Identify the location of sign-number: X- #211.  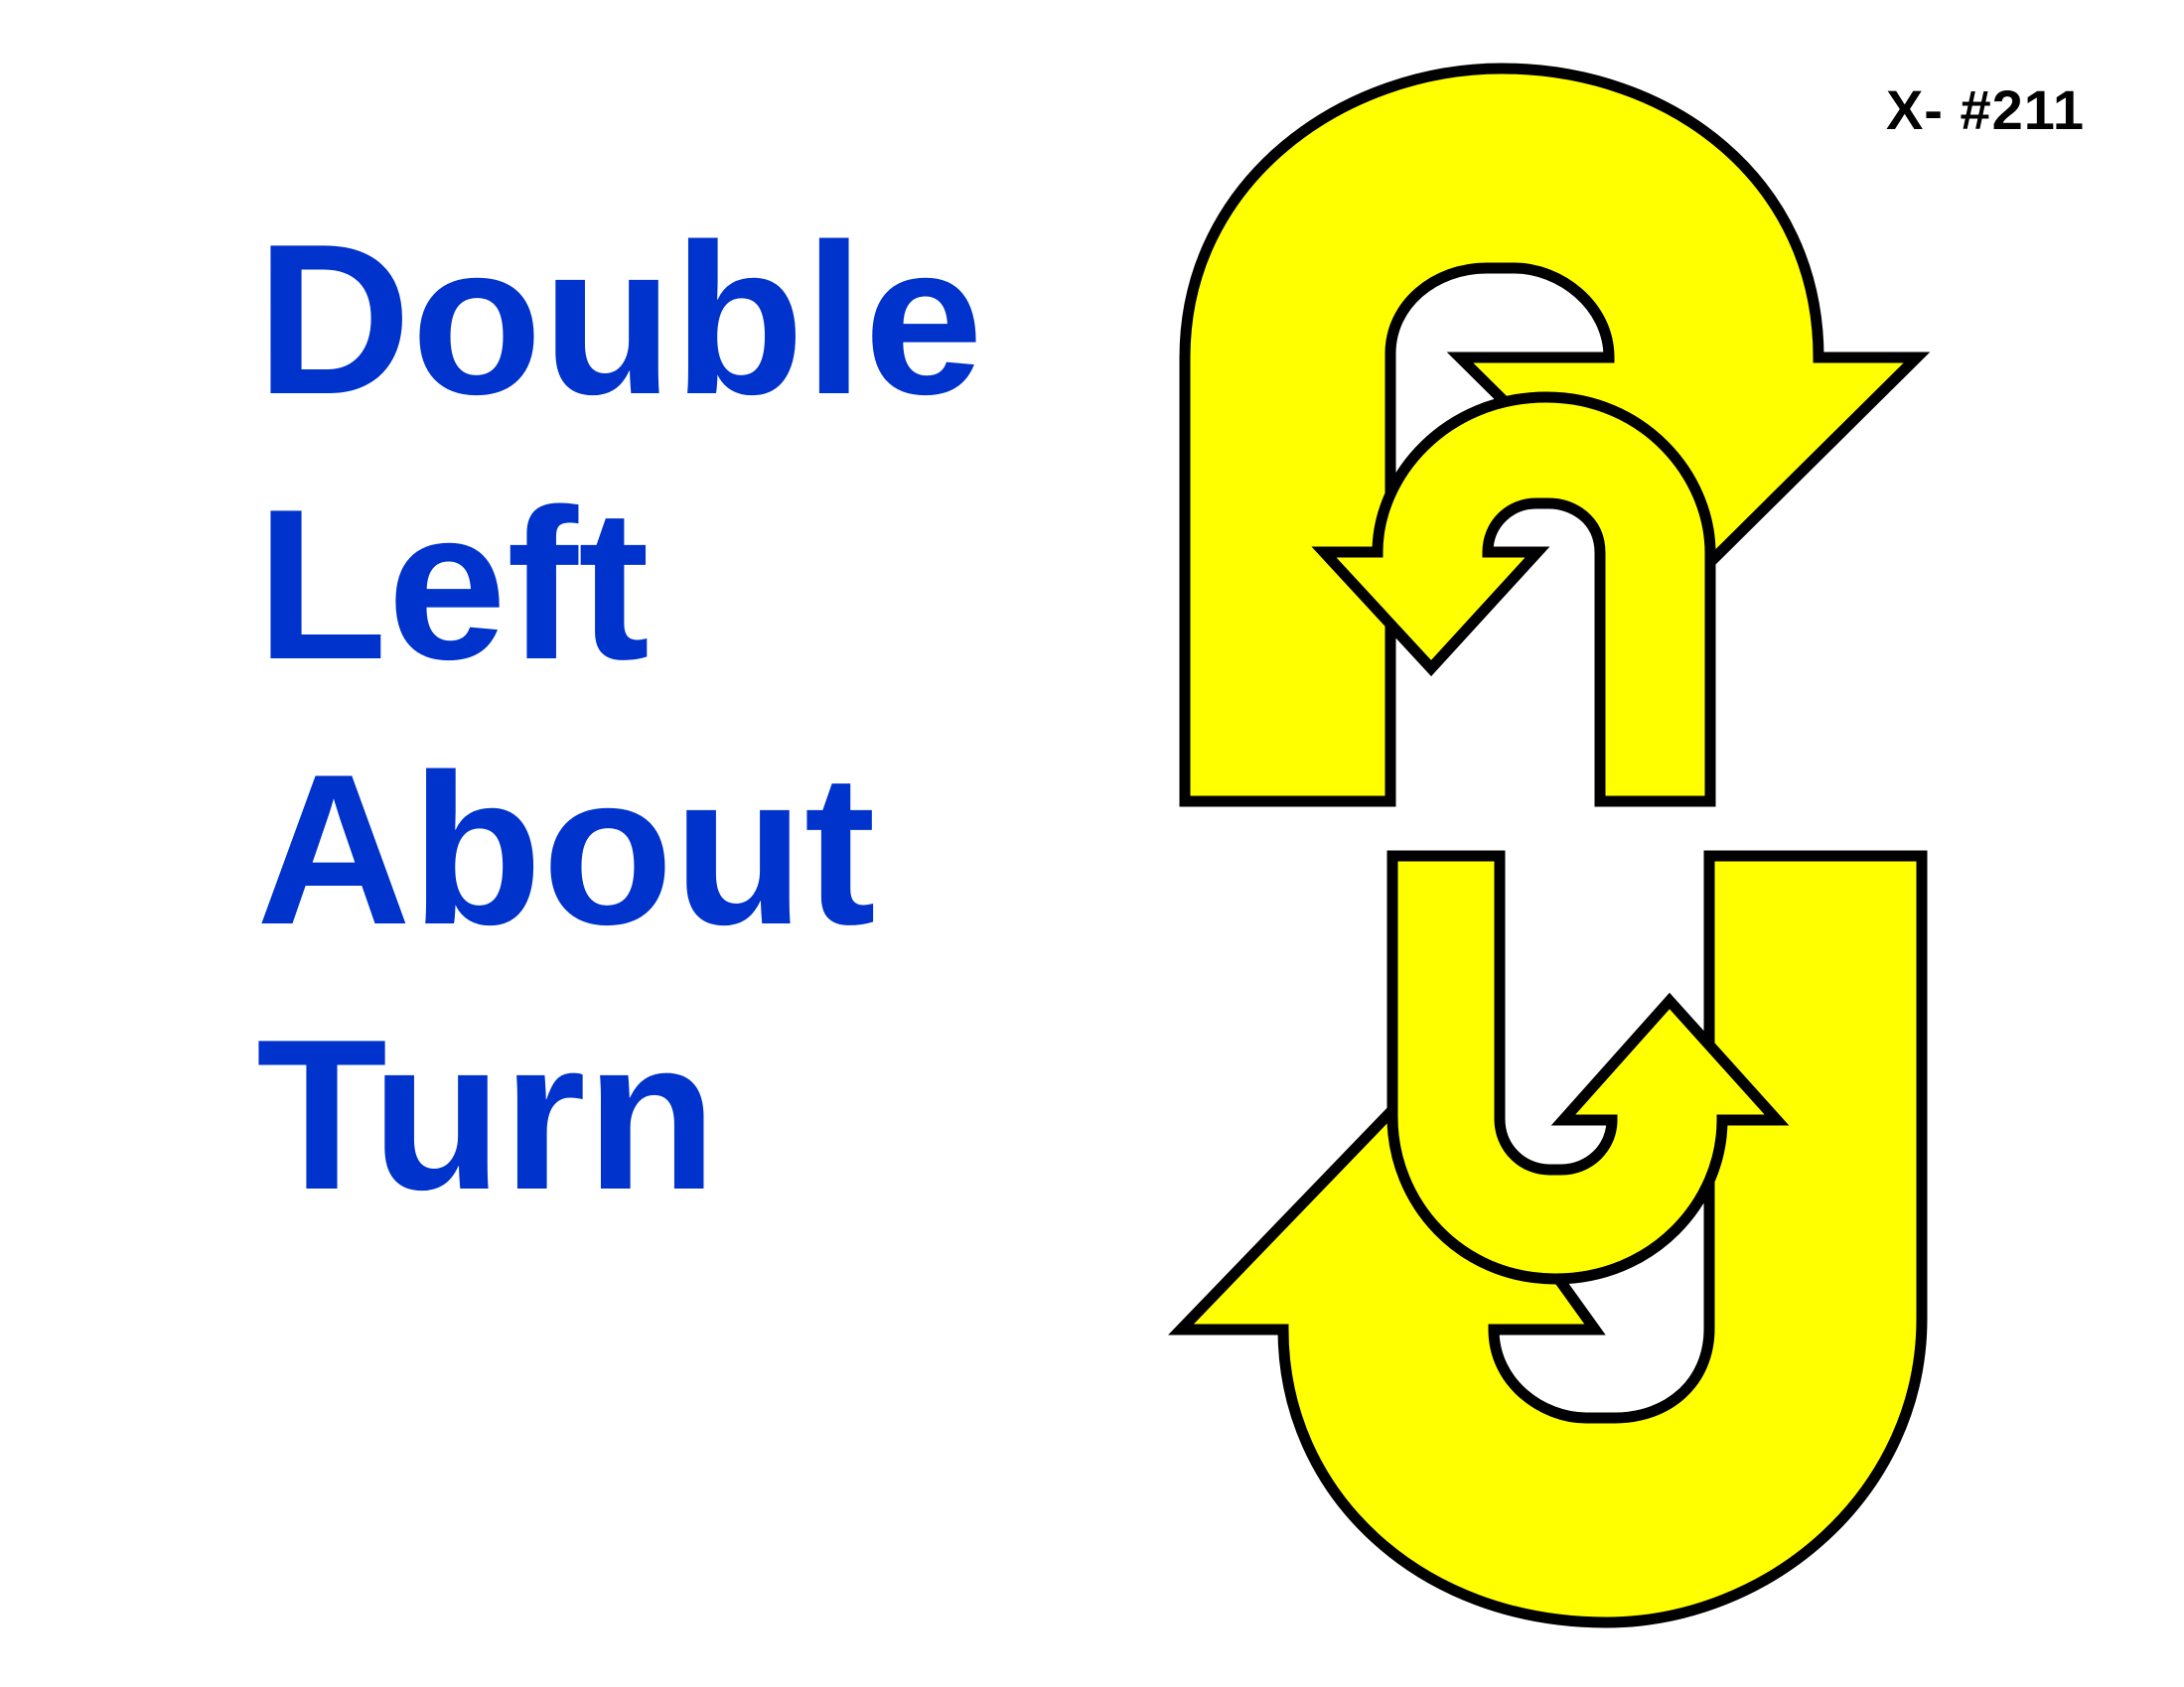
(1985, 109).